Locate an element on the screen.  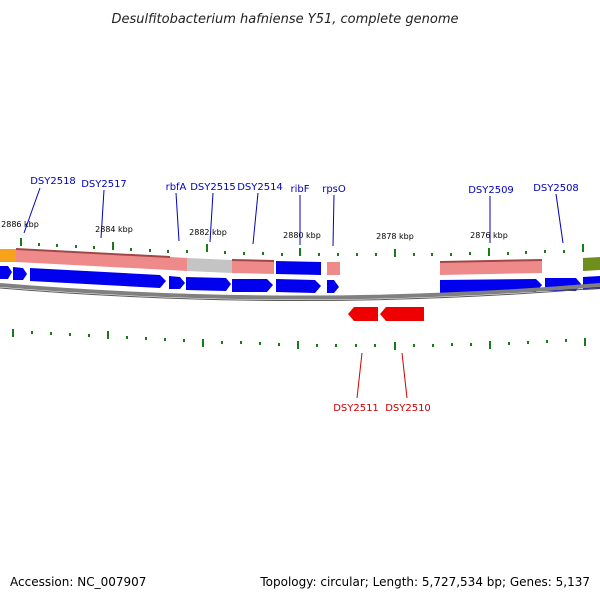
genome-backbone is located at coordinates (300, 292).